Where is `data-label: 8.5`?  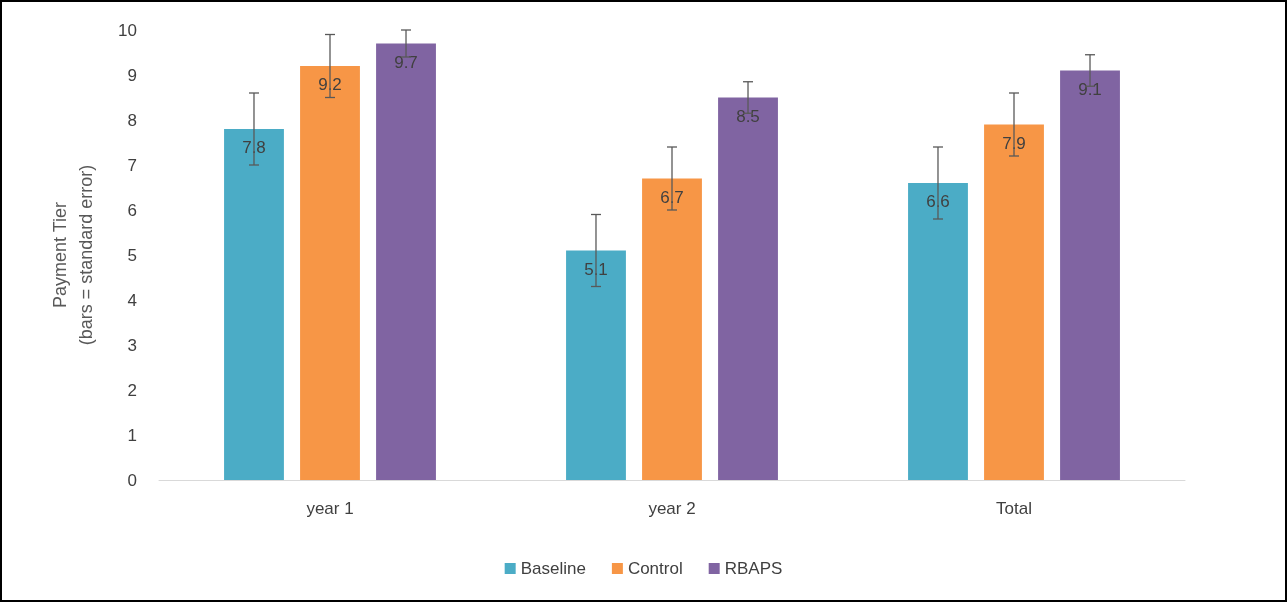
data-label: 8.5 is located at coordinates (748, 116).